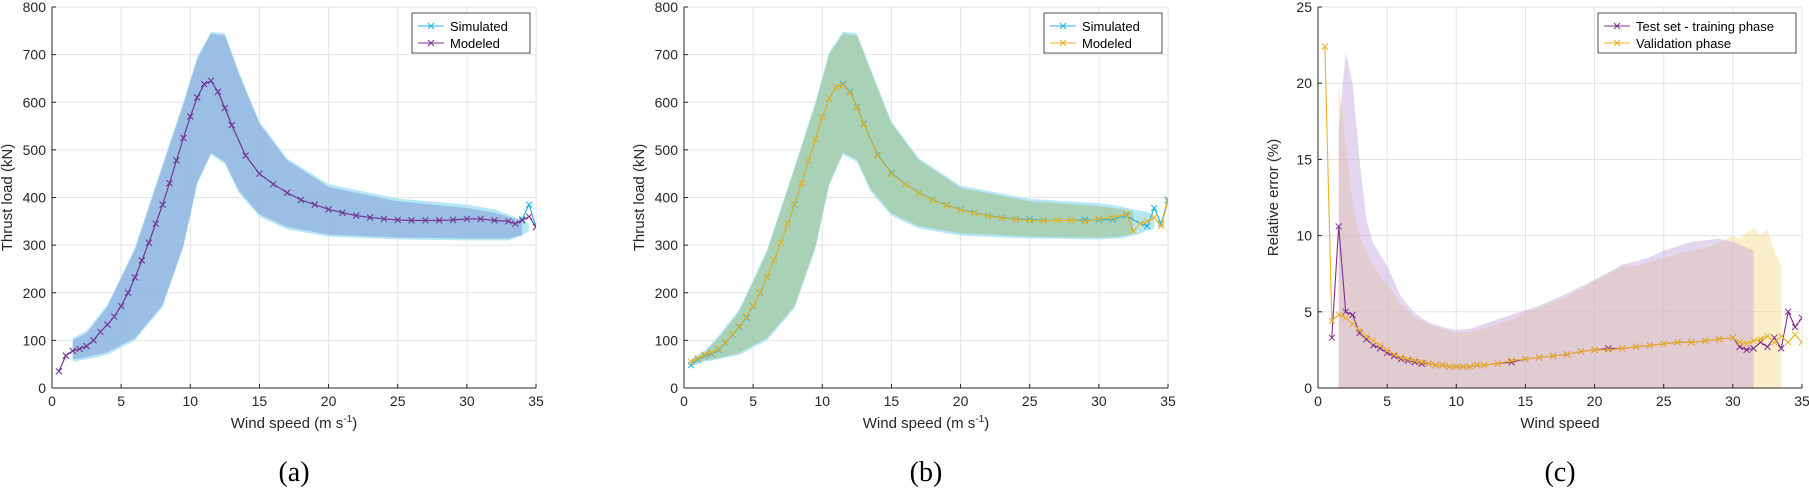 This screenshot has height=489, width=1809. What do you see at coordinates (926, 423) in the screenshot?
I see `x-axis-label: Wind speed (m s-1)` at bounding box center [926, 423].